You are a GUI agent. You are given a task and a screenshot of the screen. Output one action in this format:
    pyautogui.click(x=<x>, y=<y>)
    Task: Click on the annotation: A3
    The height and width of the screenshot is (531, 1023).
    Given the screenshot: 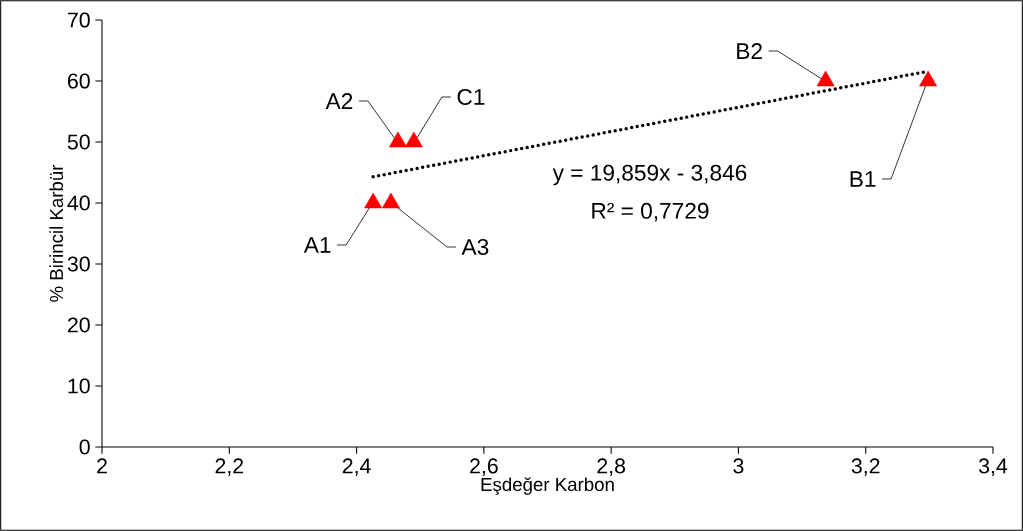 What is the action you would take?
    pyautogui.click(x=475, y=247)
    